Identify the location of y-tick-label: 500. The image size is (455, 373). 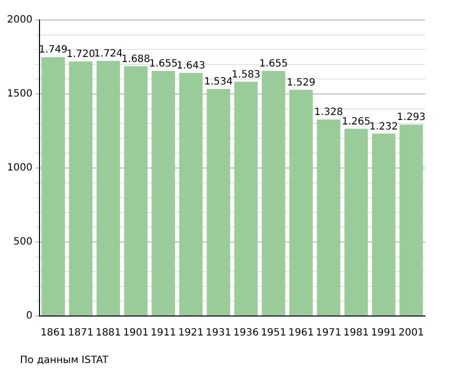
(22, 242).